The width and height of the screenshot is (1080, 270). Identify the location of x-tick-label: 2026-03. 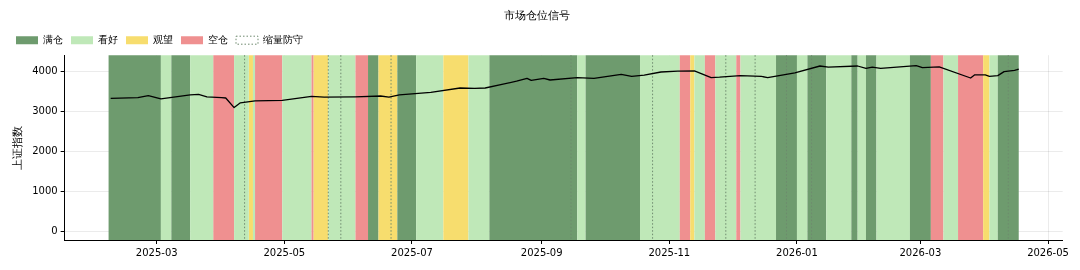
(920, 252).